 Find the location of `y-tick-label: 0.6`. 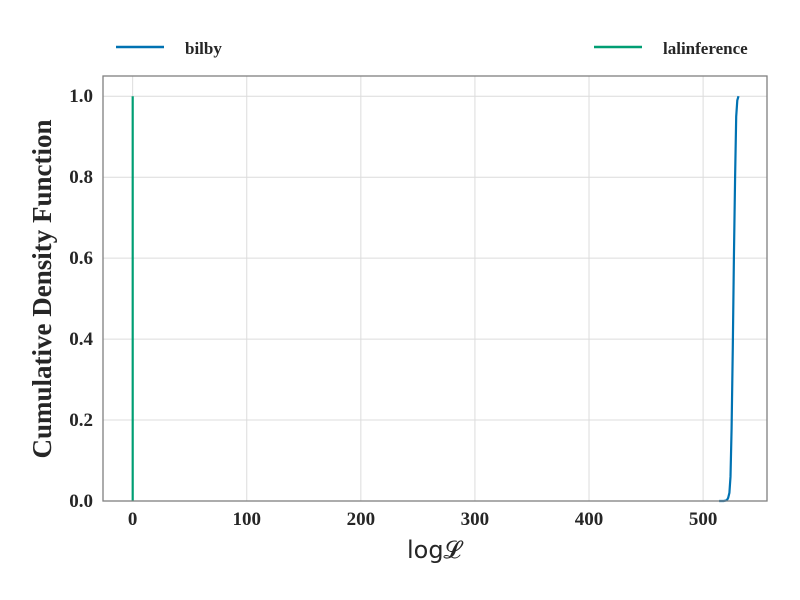

y-tick-label: 0.6 is located at coordinates (81, 258).